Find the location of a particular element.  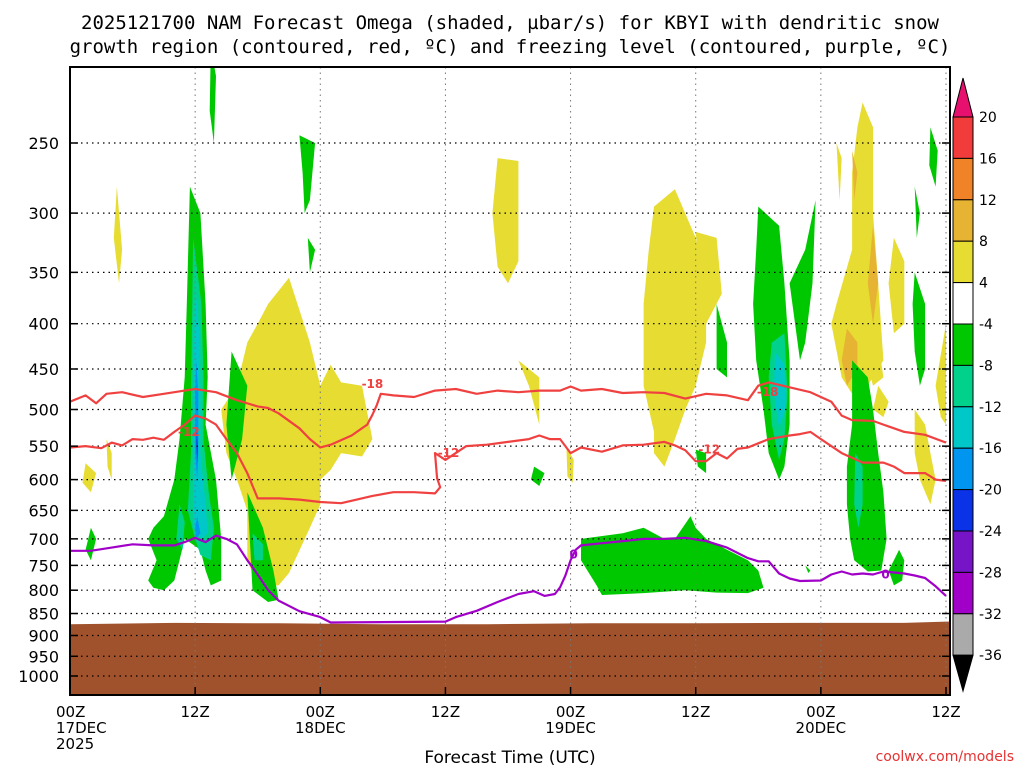

contour-line--18 is located at coordinates (508, 415).